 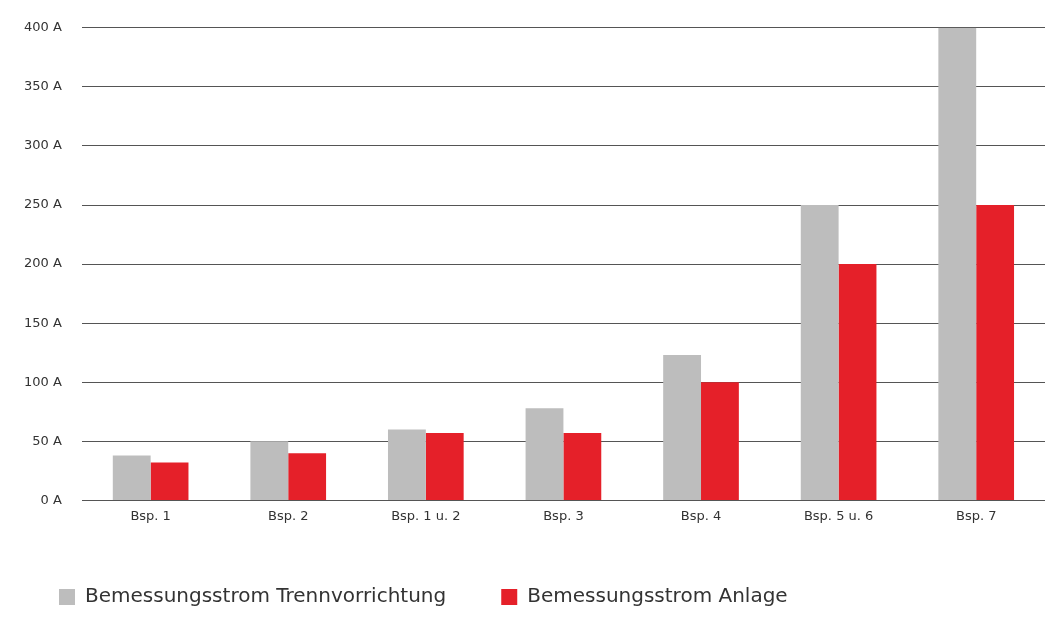 What do you see at coordinates (838, 515) in the screenshot?
I see `x-tick-label: Bsp. 5 u. 6` at bounding box center [838, 515].